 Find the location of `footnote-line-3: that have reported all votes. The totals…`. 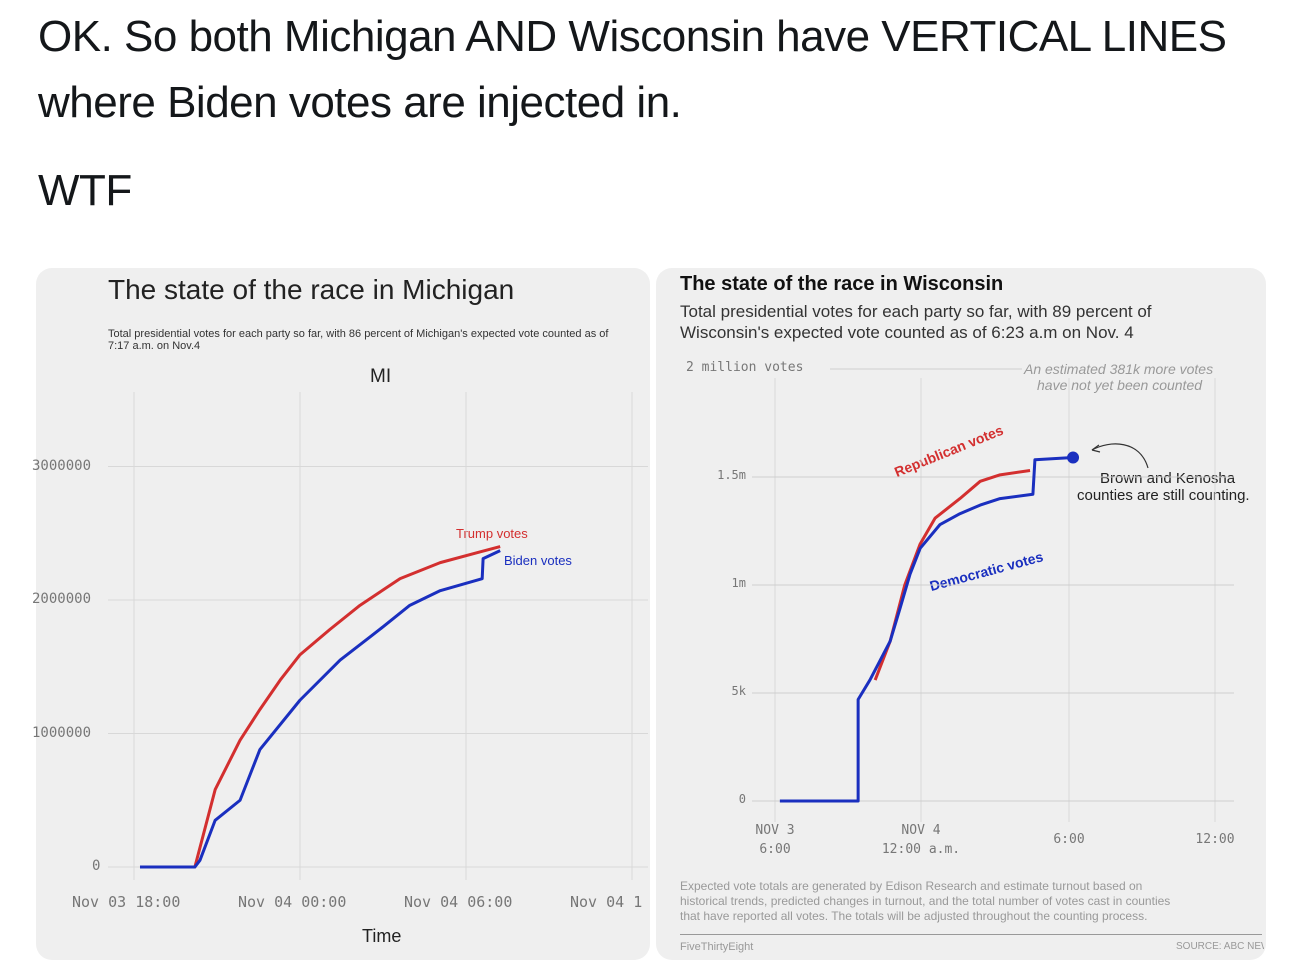

footnote-line-3: that have reported all votes. The totals… is located at coordinates (914, 916).